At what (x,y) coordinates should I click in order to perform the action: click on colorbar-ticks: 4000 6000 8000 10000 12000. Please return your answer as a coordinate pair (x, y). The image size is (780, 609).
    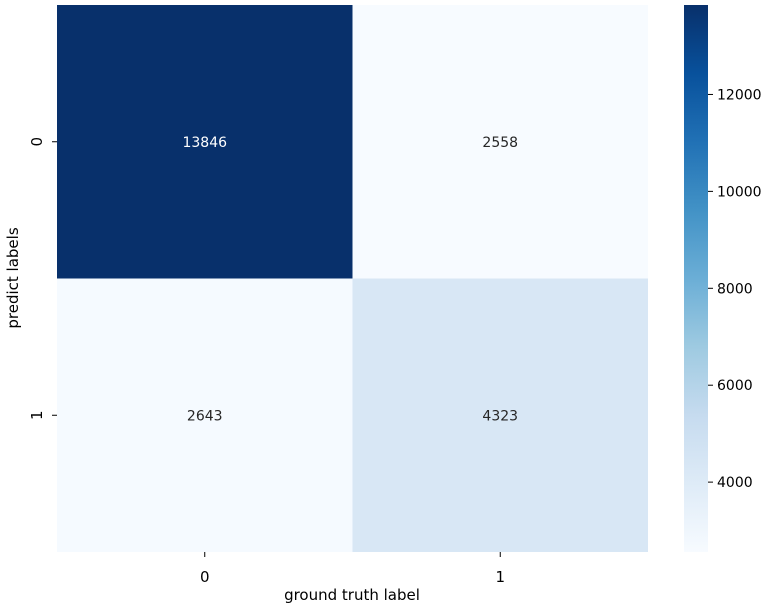
    Looking at the image, I should click on (735, 289).